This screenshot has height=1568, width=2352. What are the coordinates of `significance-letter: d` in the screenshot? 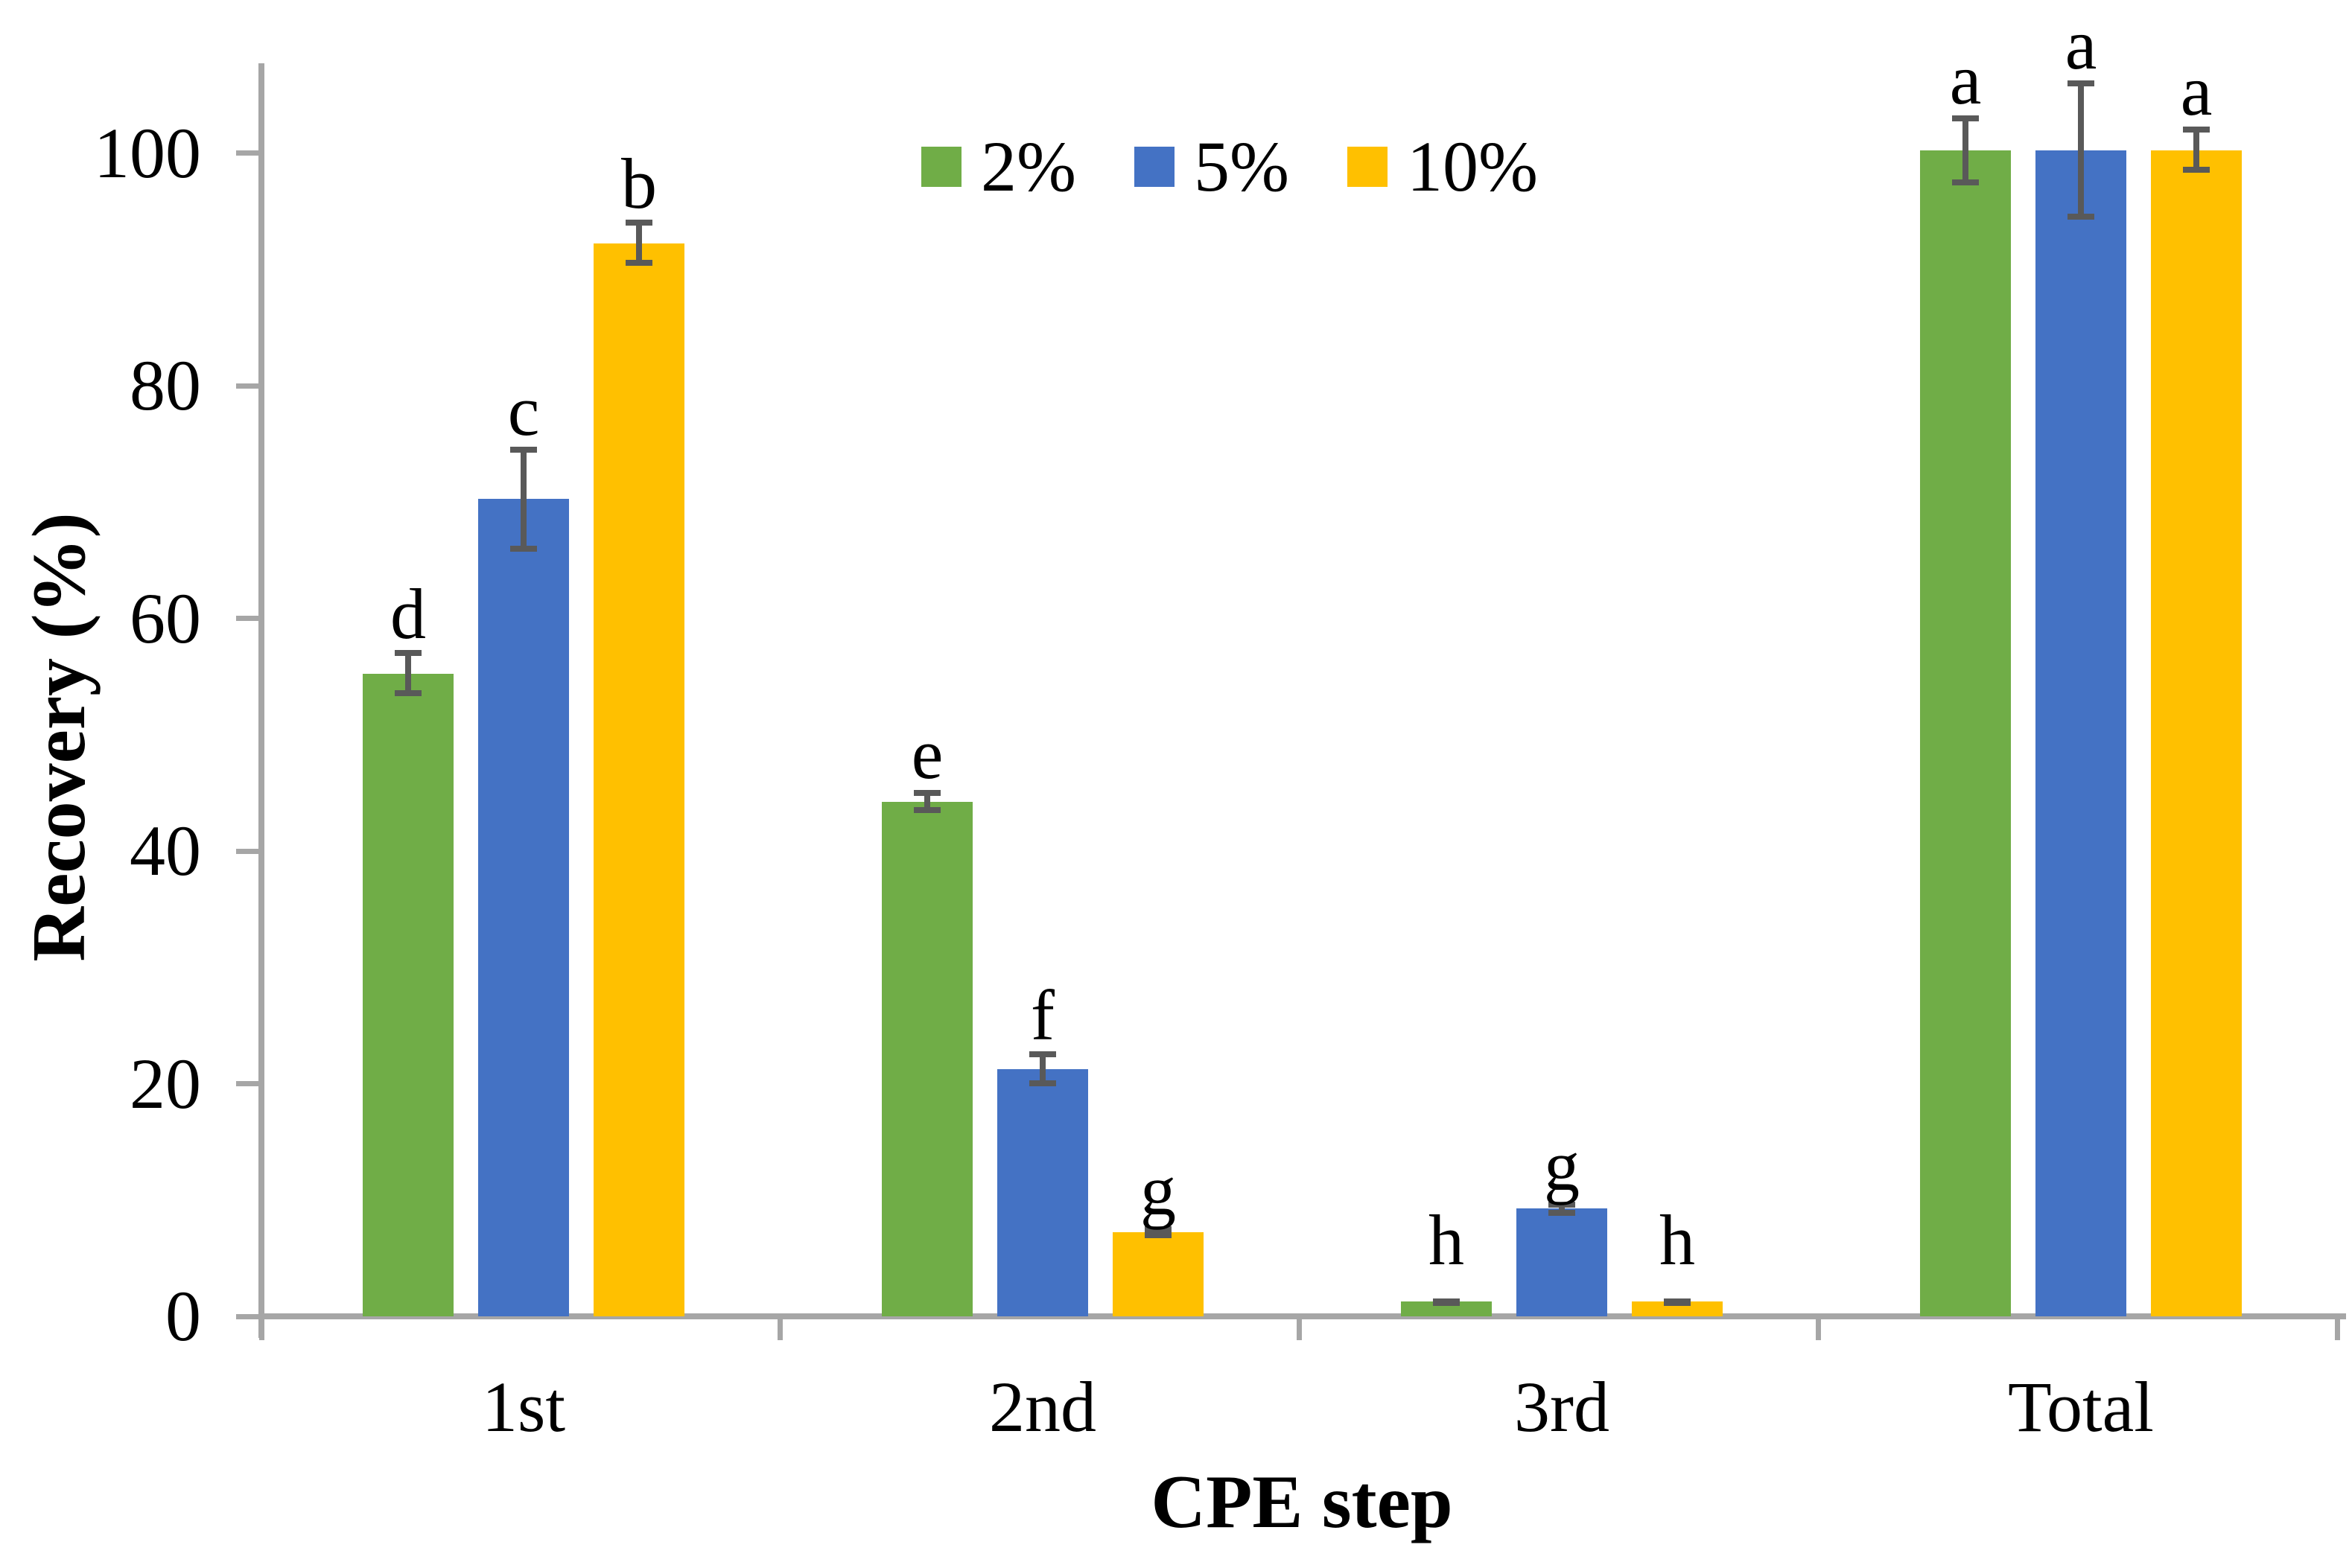 It's located at (408, 614).